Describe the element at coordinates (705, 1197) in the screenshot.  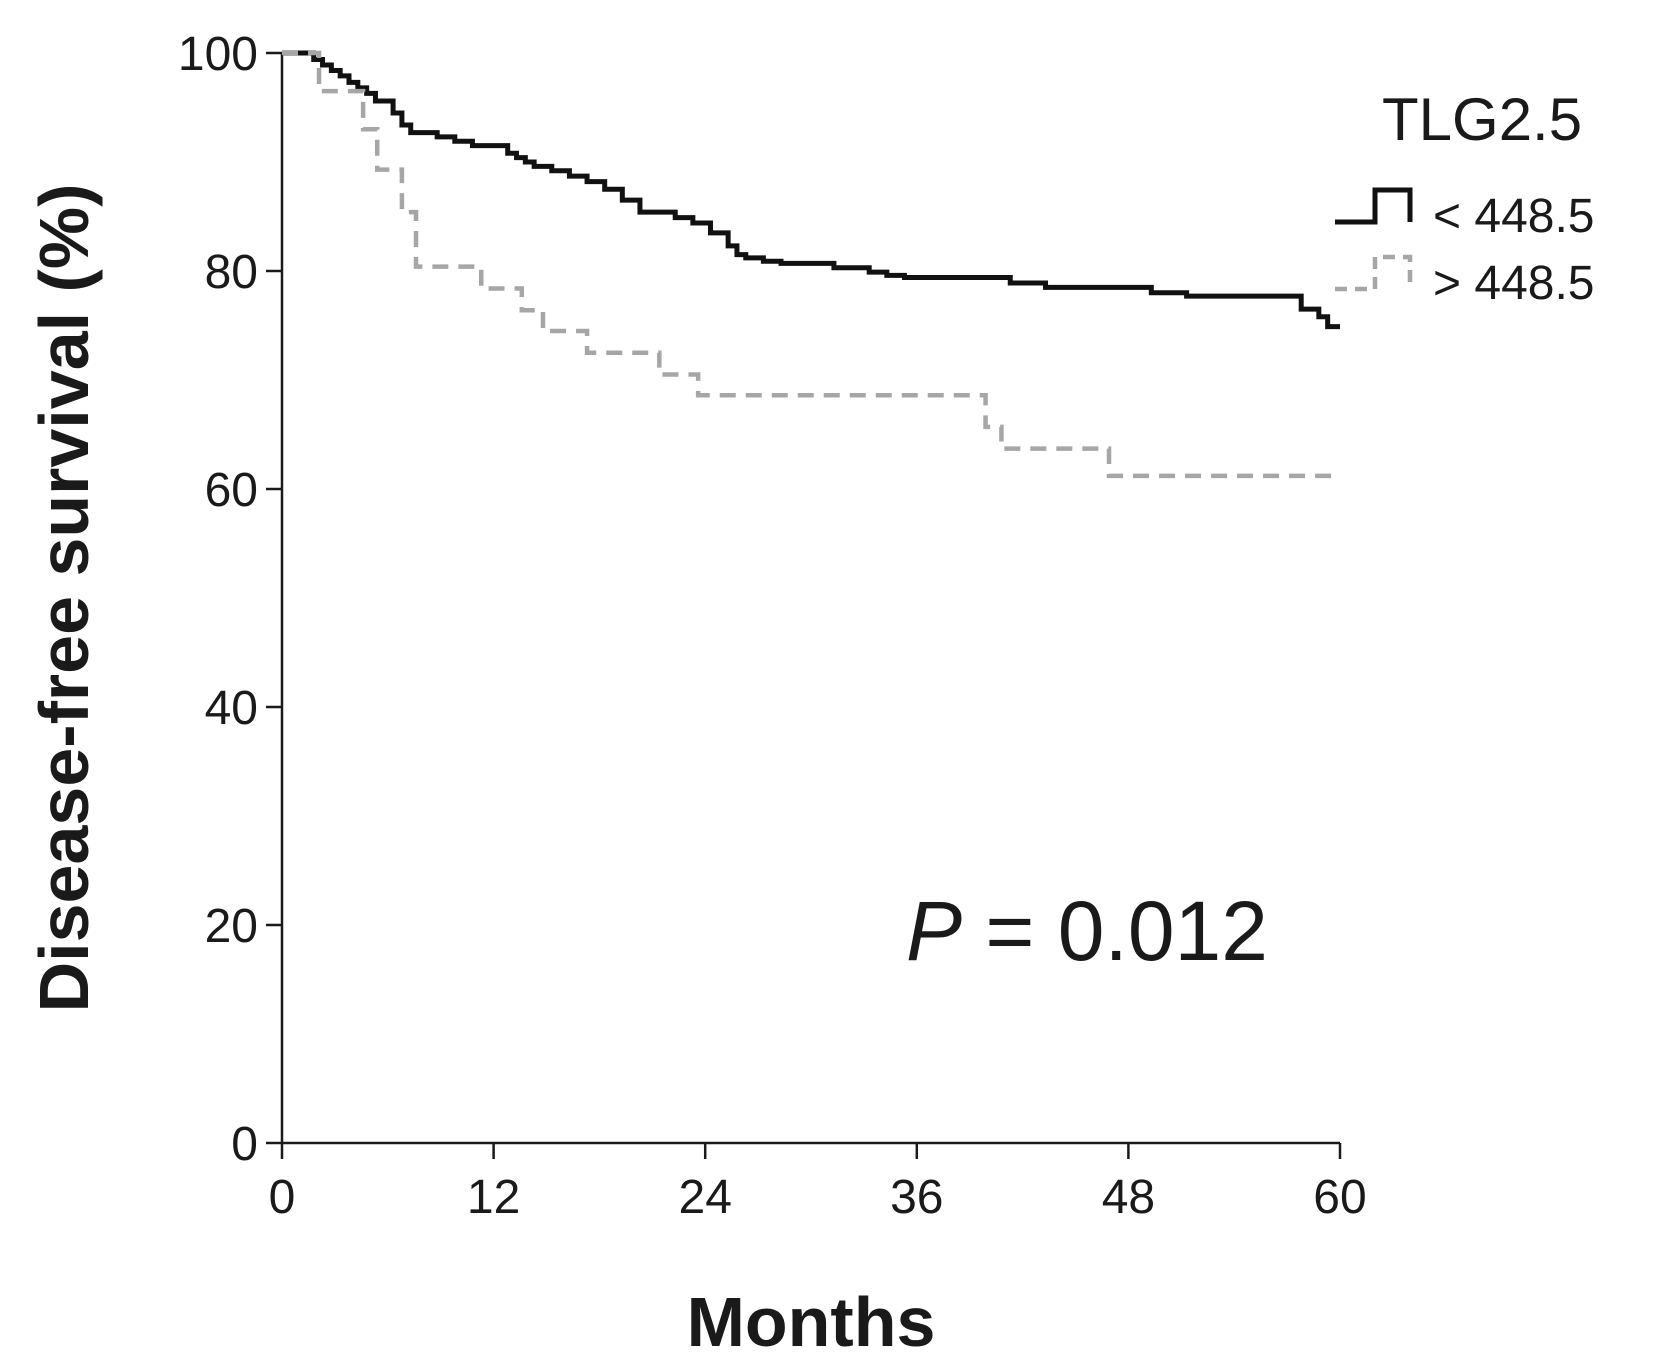
I see `x-tick-label: 24` at that location.